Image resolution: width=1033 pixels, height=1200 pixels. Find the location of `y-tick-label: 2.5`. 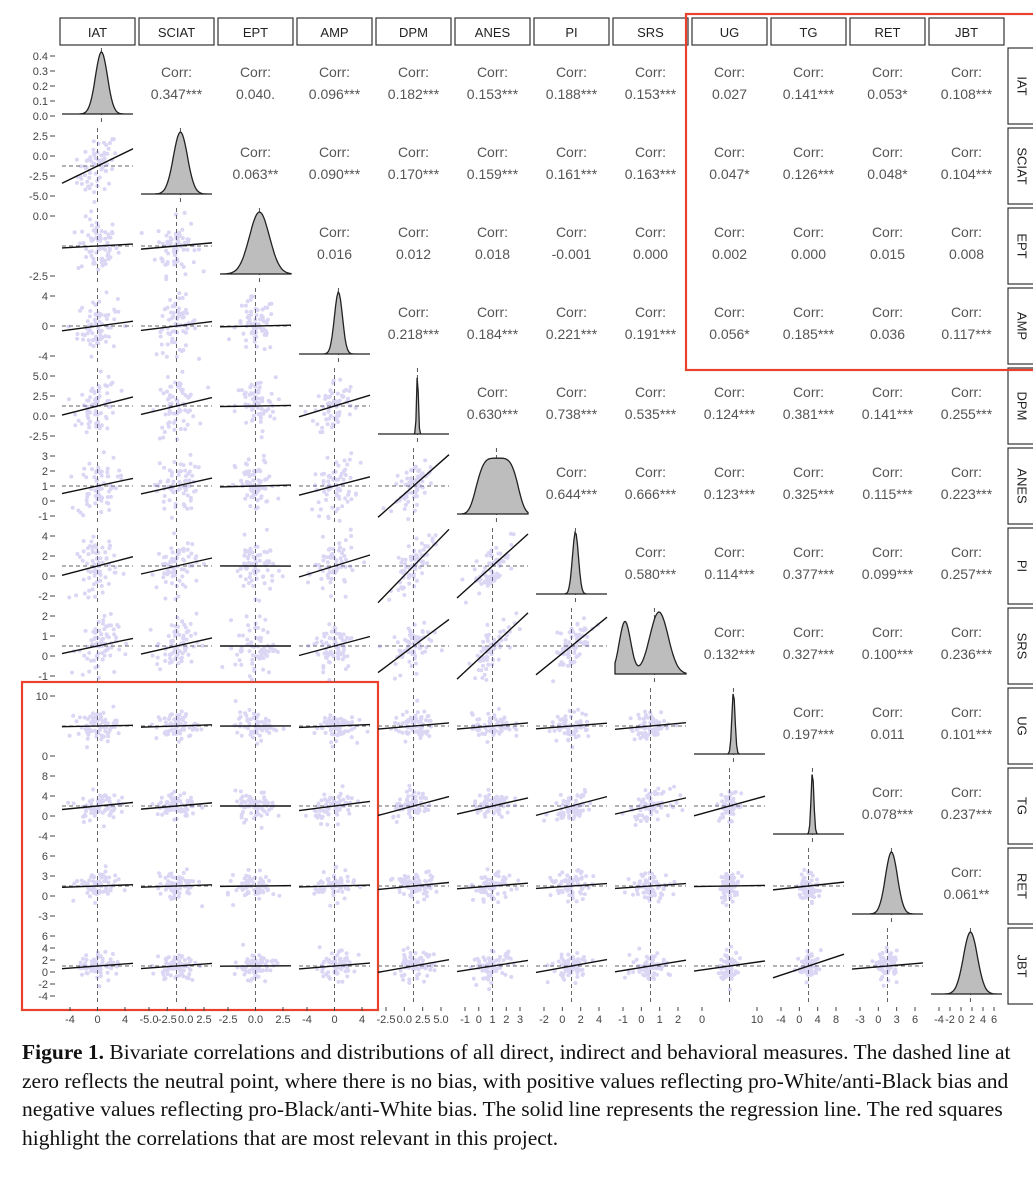

y-tick-label: 2.5 is located at coordinates (40, 137).